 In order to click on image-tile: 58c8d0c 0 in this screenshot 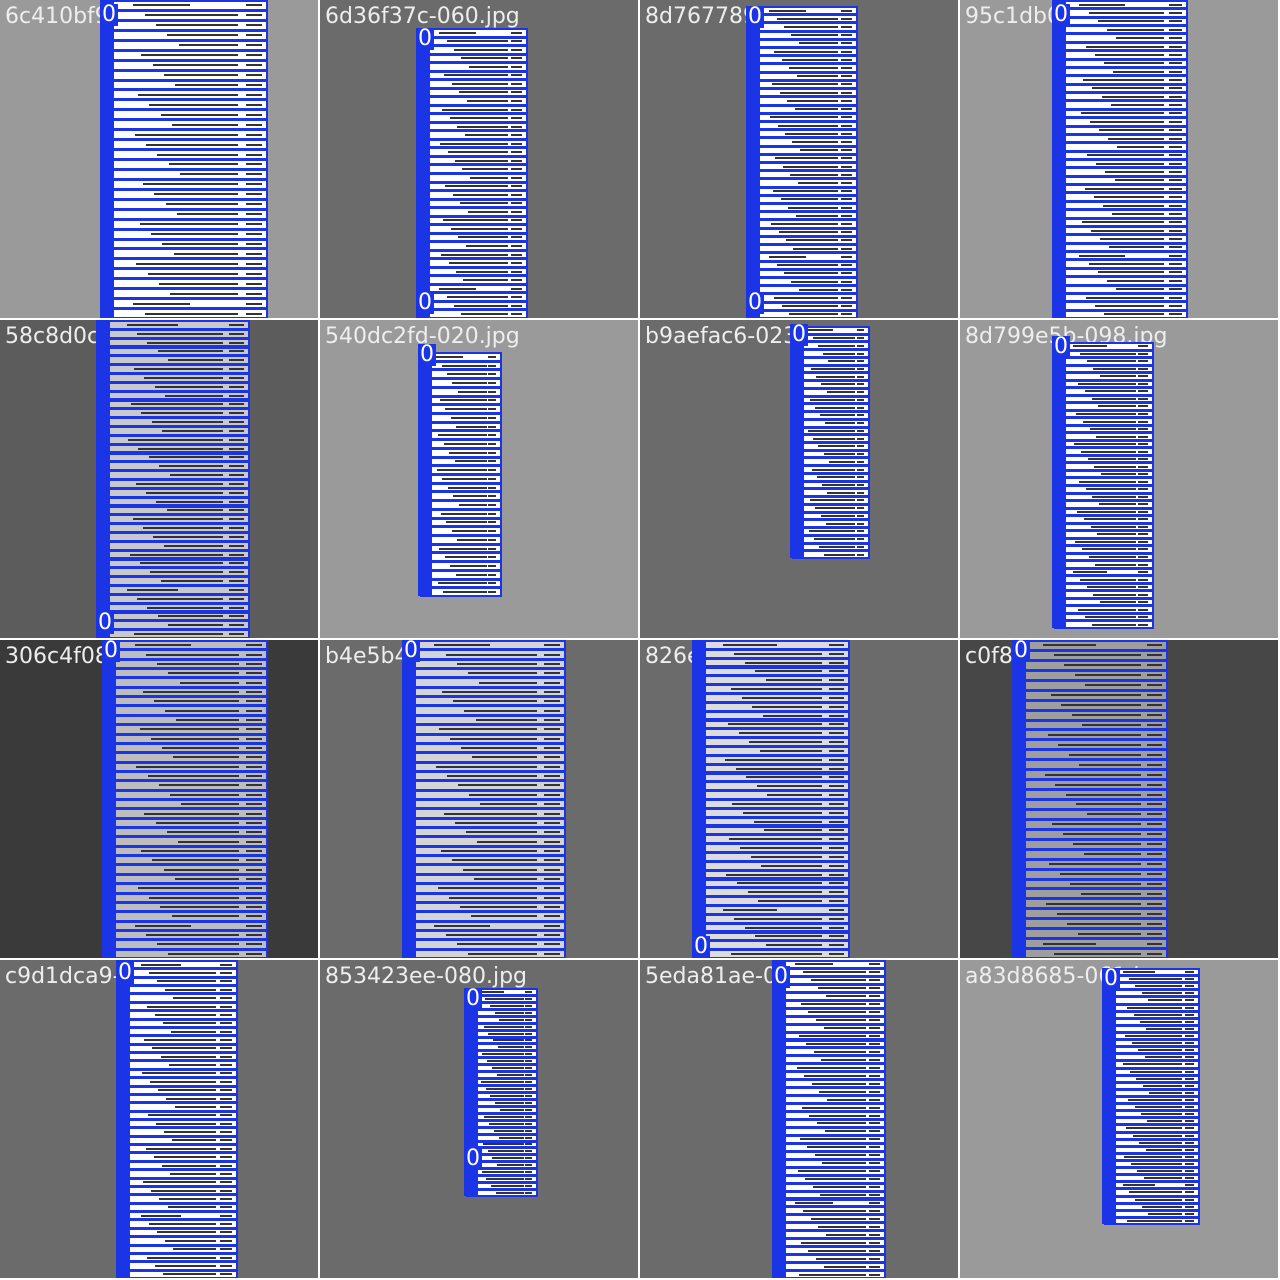, I will do `click(159, 479)`.